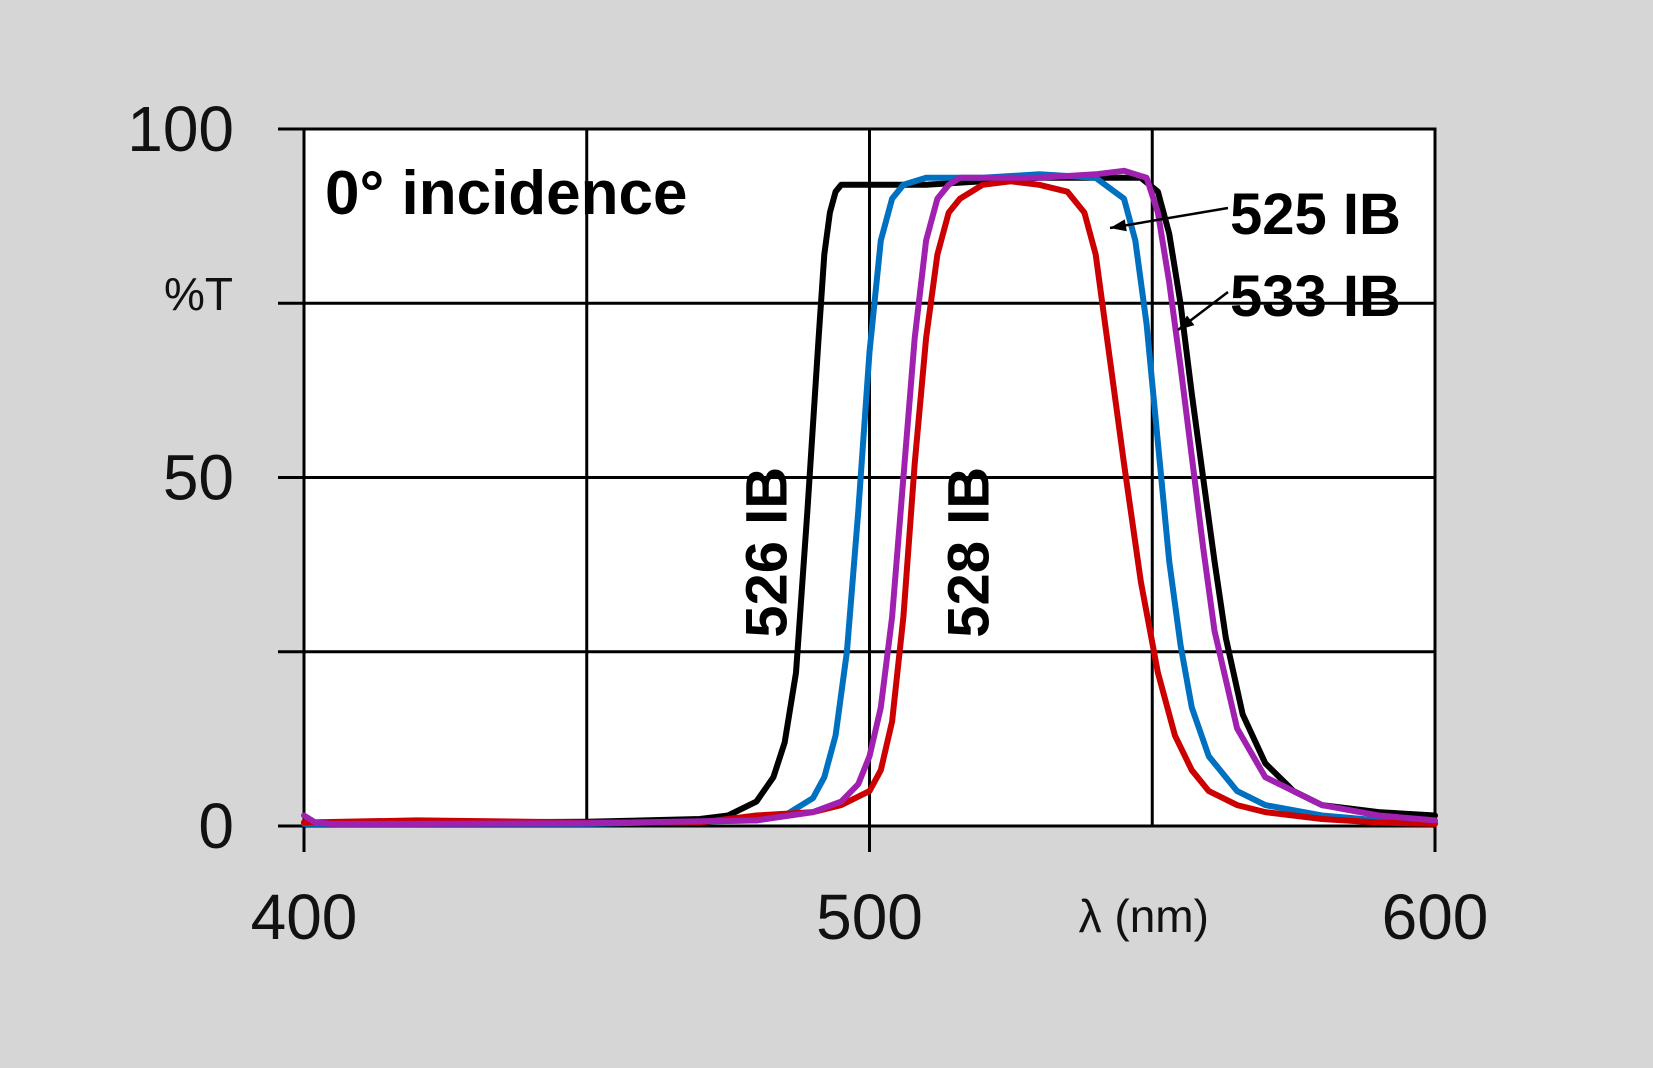 This screenshot has height=1068, width=1653. I want to click on series-label-526-ib: 526 IB, so click(766, 552).